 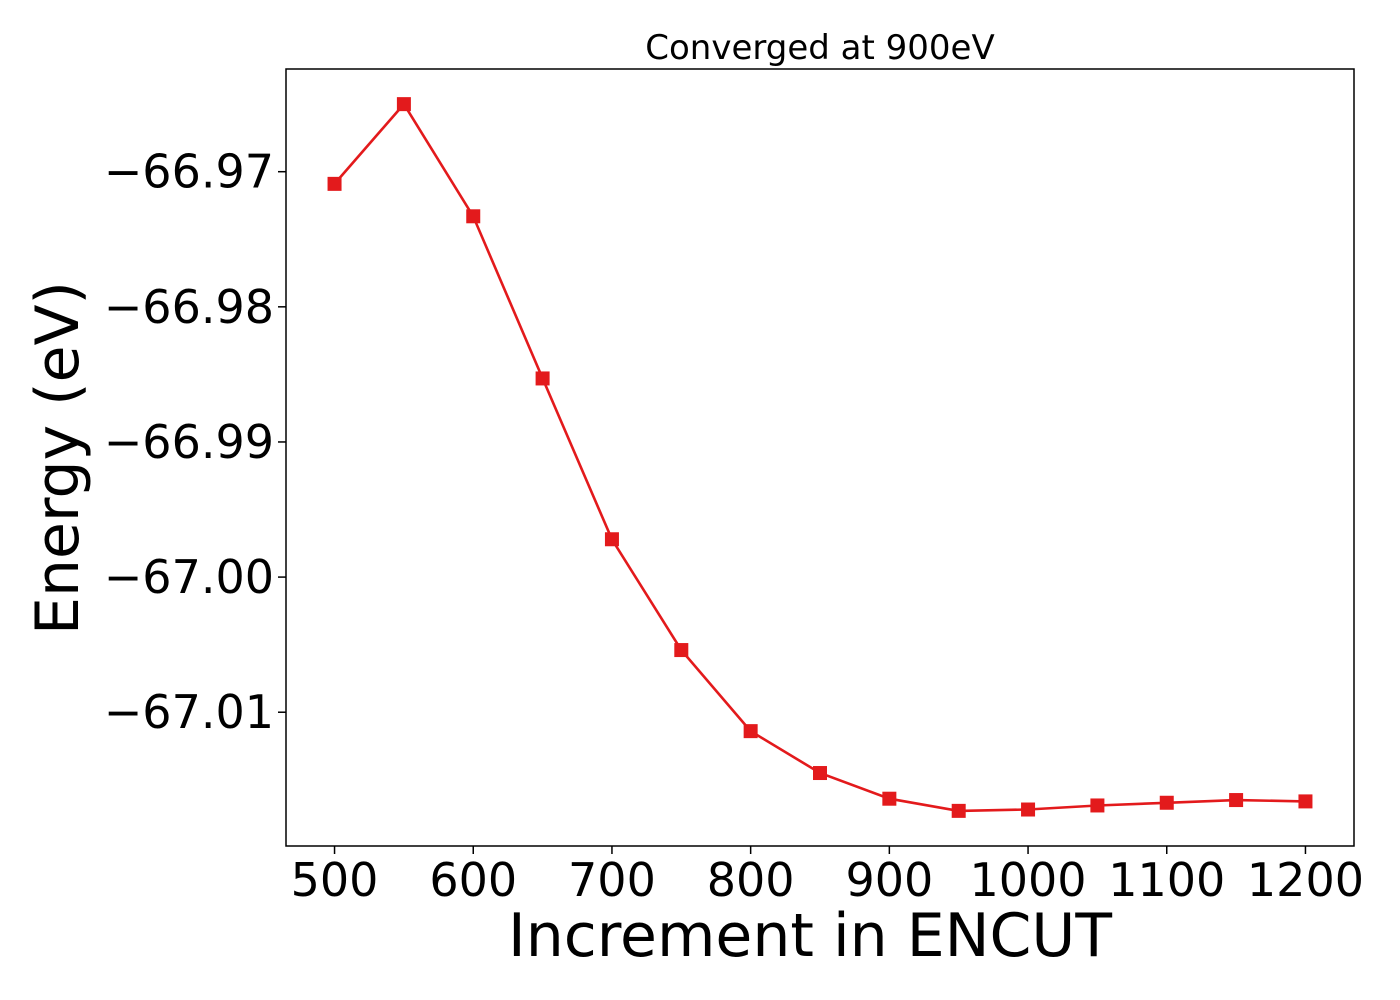 What do you see at coordinates (1028, 880) in the screenshot?
I see `x-tick-label: 1000` at bounding box center [1028, 880].